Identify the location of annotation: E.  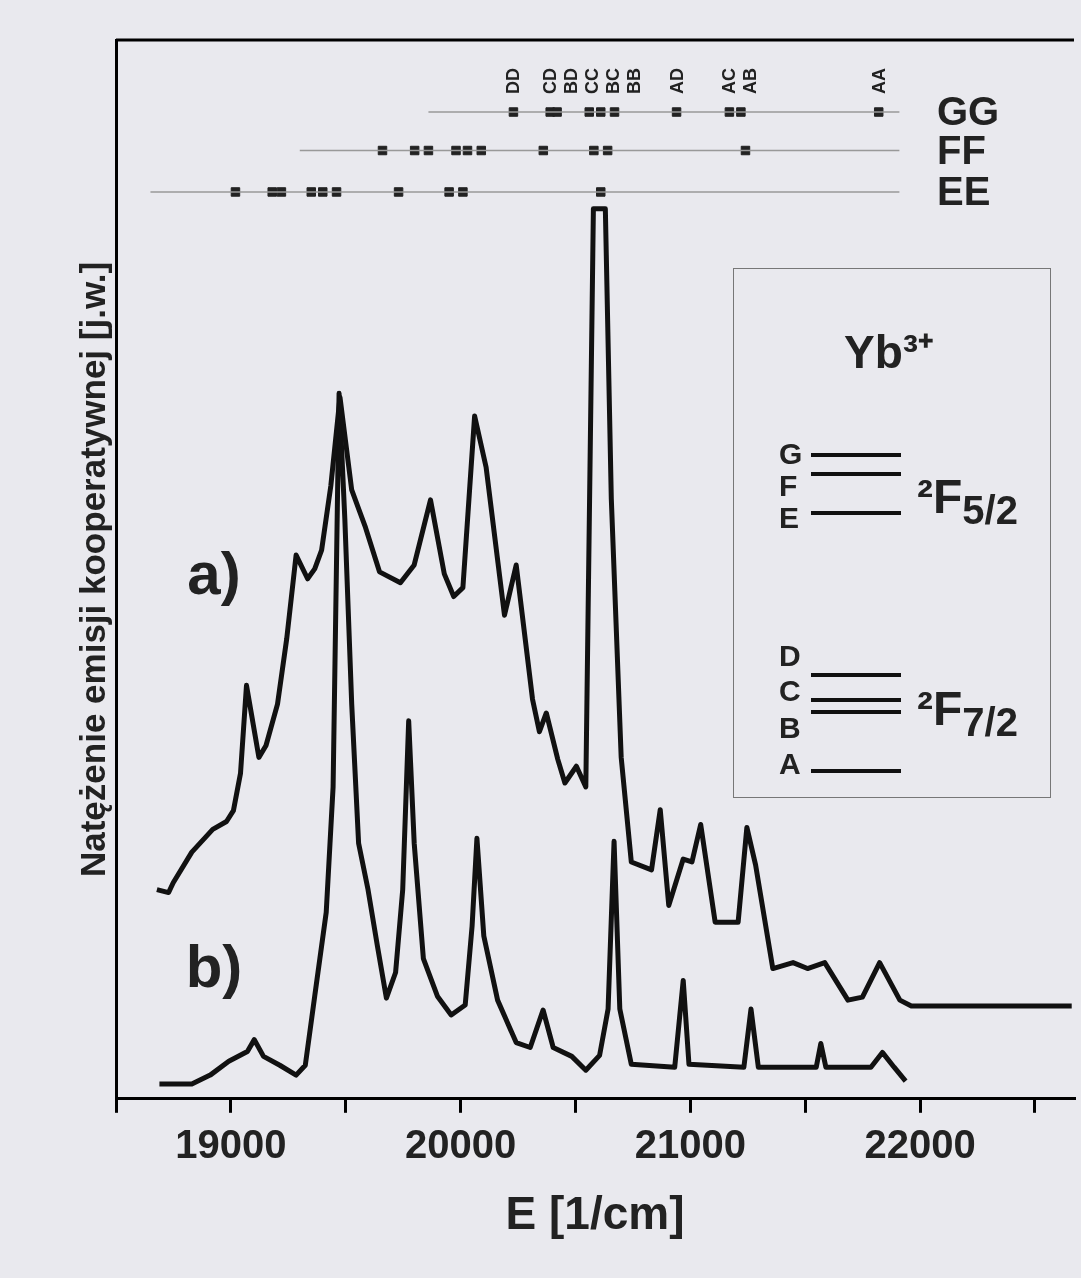
(789, 518).